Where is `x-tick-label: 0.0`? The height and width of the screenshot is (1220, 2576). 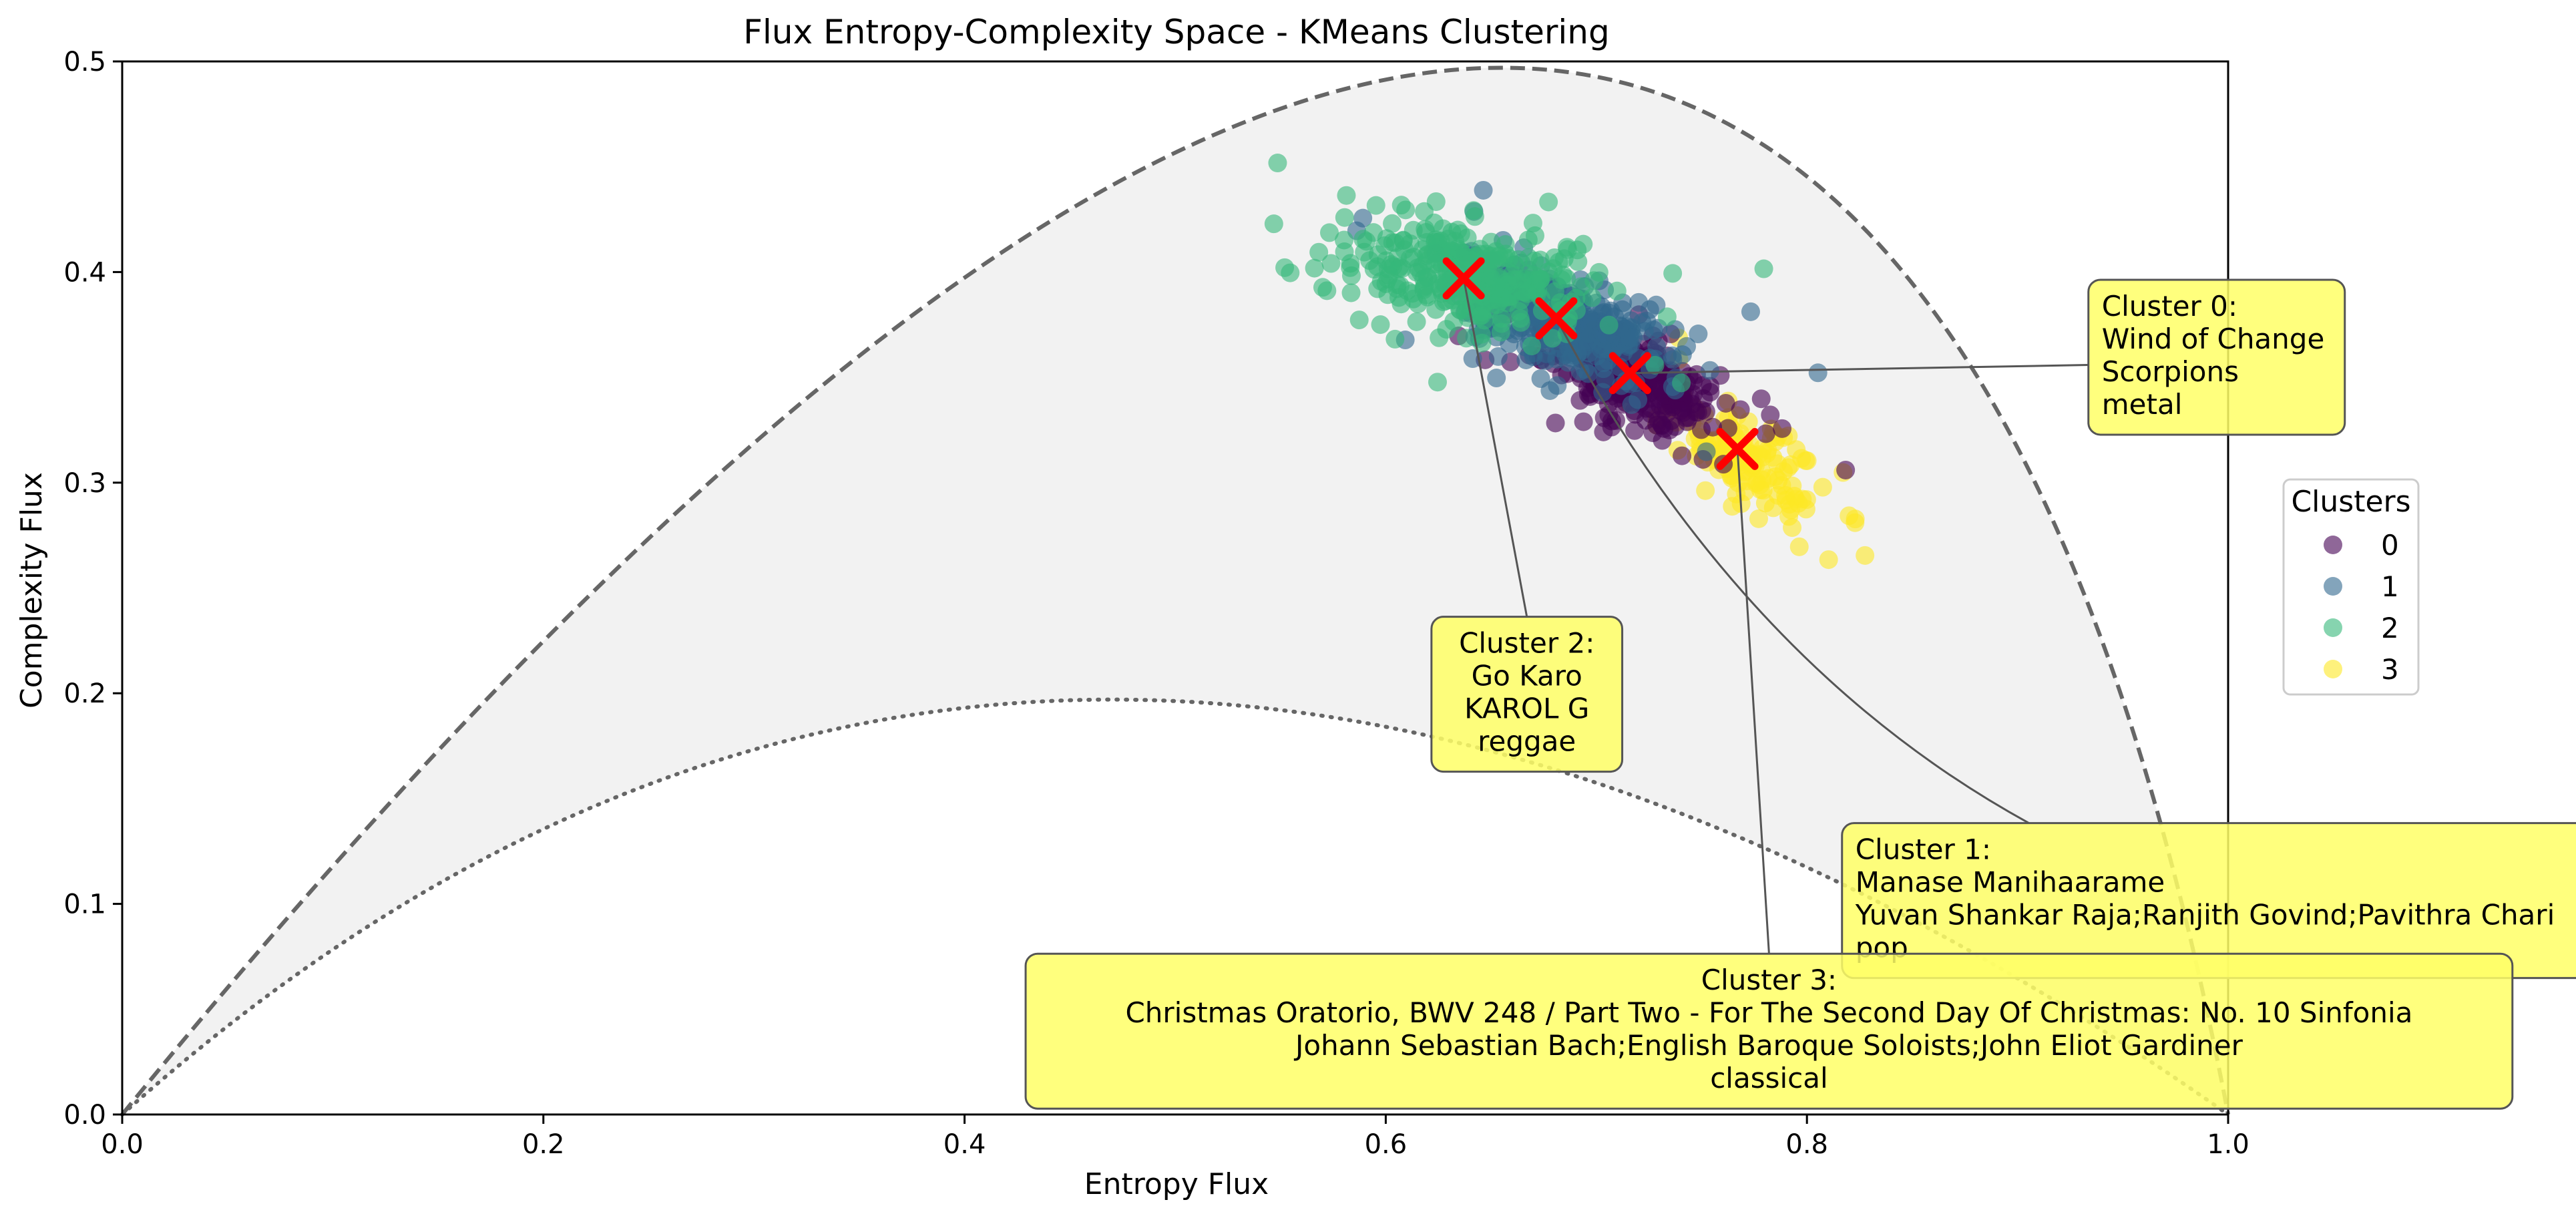 x-tick-label: 0.0 is located at coordinates (122, 1145).